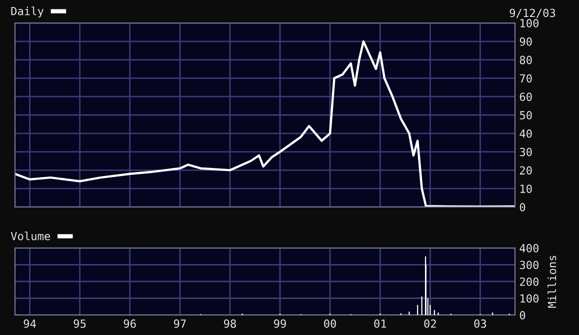 The image size is (579, 335). Describe the element at coordinates (526, 170) in the screenshot. I see `y-tick-label: 20` at that location.